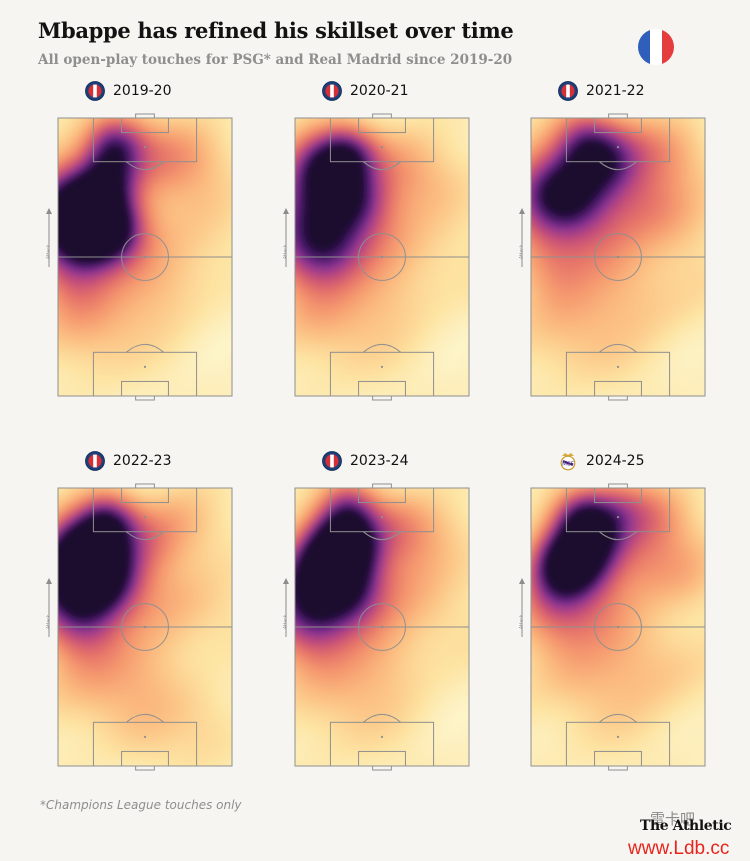  What do you see at coordinates (379, 461) in the screenshot?
I see `season-label: 2023-24` at bounding box center [379, 461].